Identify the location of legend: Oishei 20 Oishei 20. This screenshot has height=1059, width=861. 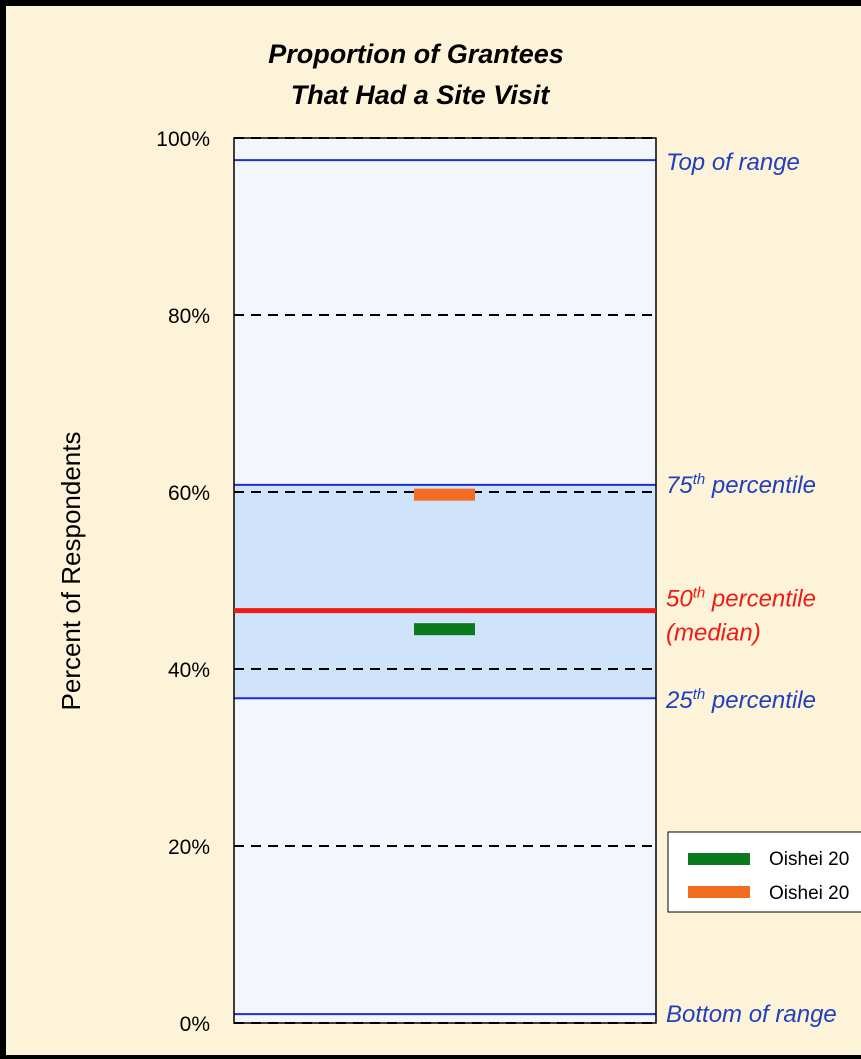
(764, 872).